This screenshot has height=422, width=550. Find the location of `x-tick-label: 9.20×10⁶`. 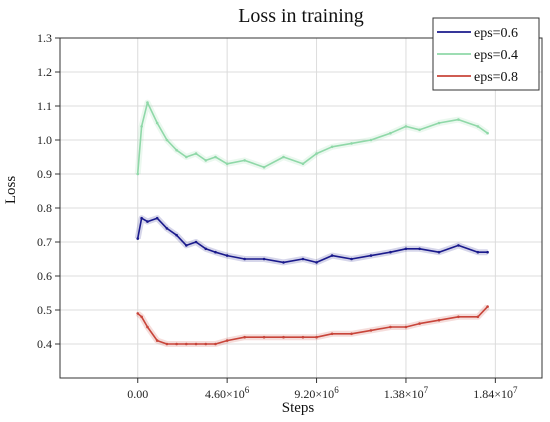

x-tick-label: 9.20×10⁶ is located at coordinates (316, 393).